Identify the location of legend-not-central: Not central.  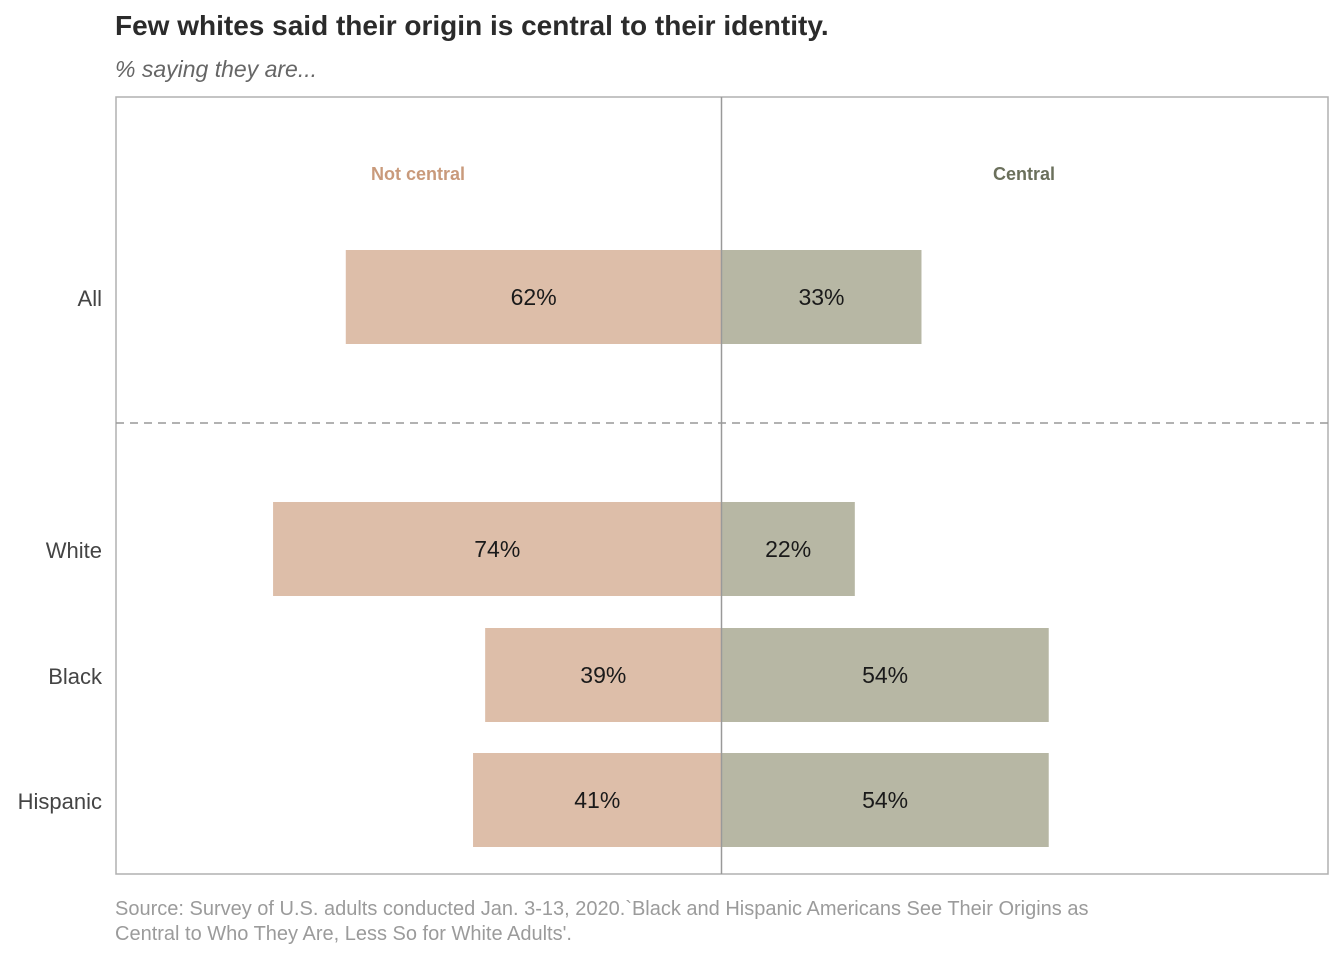
(418, 174).